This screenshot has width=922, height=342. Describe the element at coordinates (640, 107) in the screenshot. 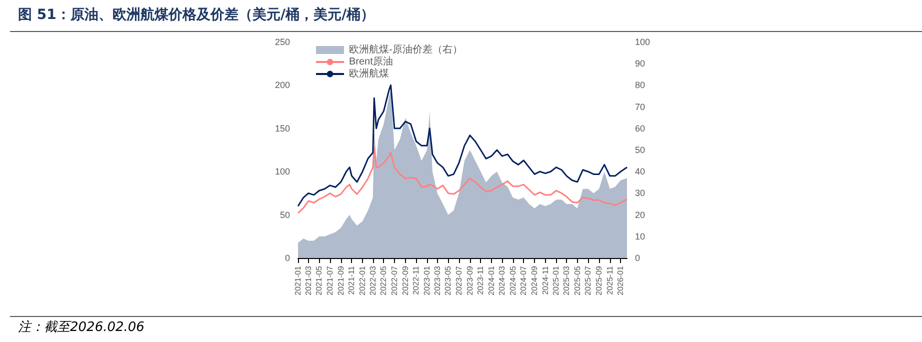

I see `y2-tick-label: 70` at that location.